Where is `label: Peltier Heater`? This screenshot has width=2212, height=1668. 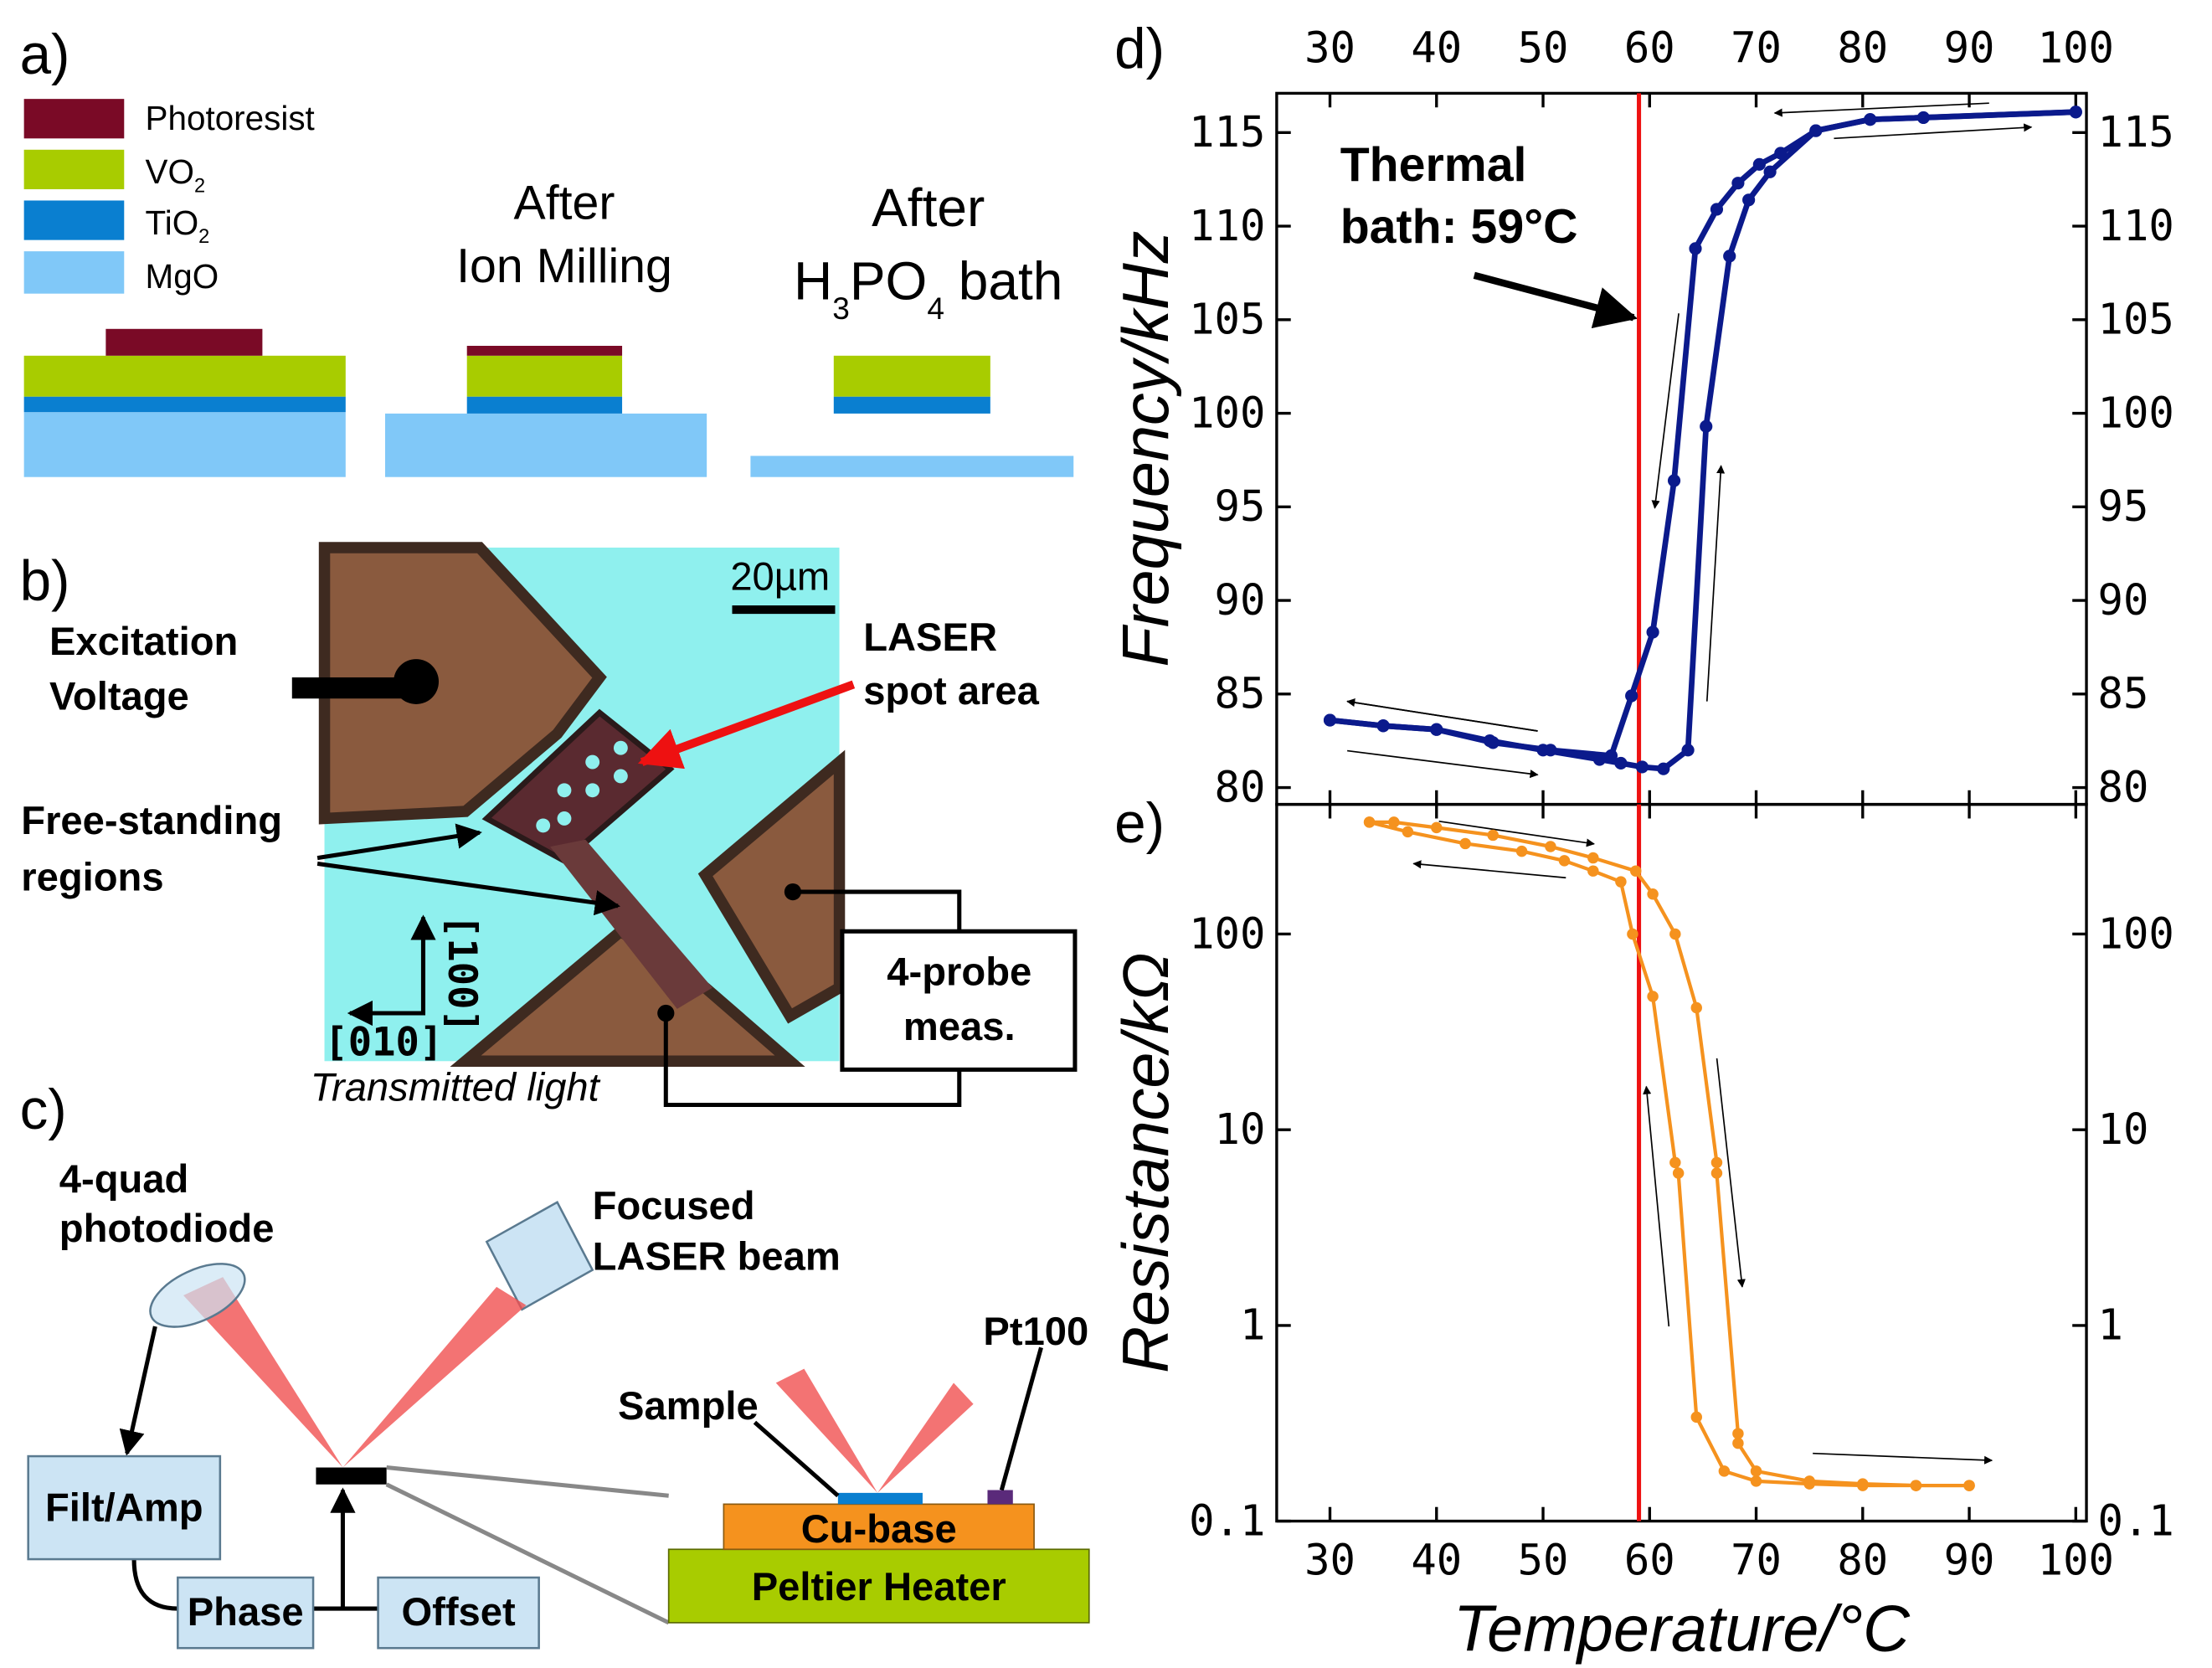
label: Peltier Heater is located at coordinates (879, 1586).